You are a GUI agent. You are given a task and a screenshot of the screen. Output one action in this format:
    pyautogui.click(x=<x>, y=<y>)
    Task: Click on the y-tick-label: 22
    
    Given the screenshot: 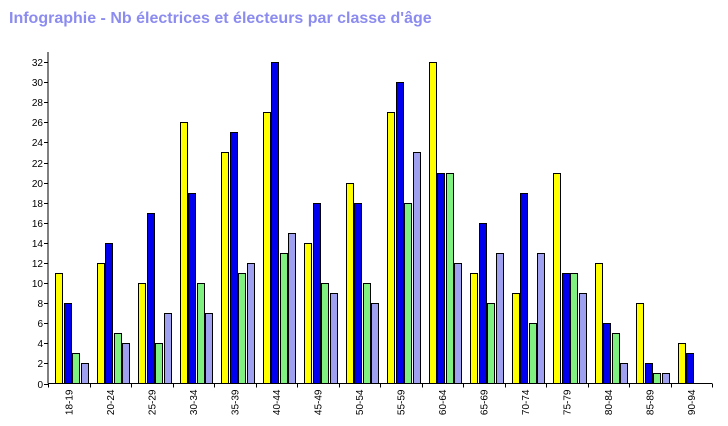 What is the action you would take?
    pyautogui.click(x=38, y=164)
    